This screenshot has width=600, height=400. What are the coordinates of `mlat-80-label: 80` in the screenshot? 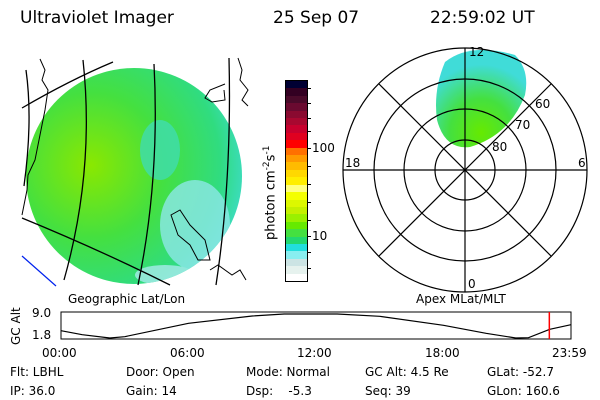 It's located at (500, 147).